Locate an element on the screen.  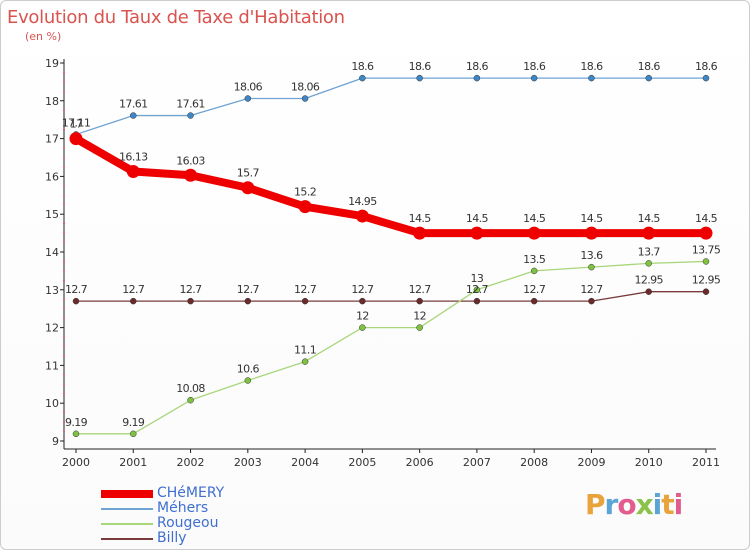
y-tick-label: 15 is located at coordinates (52, 214).